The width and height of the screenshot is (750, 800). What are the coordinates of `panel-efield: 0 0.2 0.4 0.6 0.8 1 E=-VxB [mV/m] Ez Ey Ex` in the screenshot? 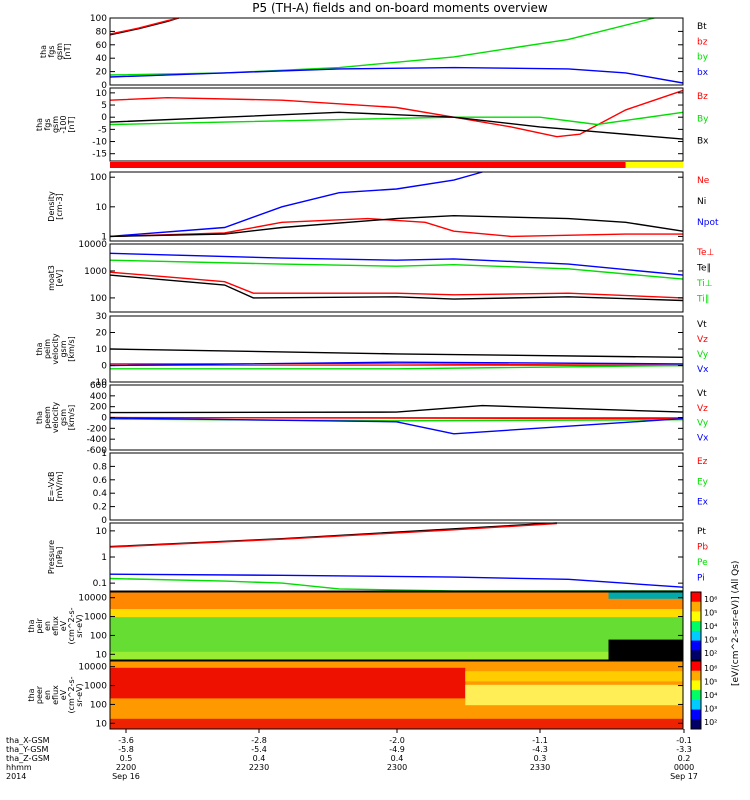 It's located at (378, 487).